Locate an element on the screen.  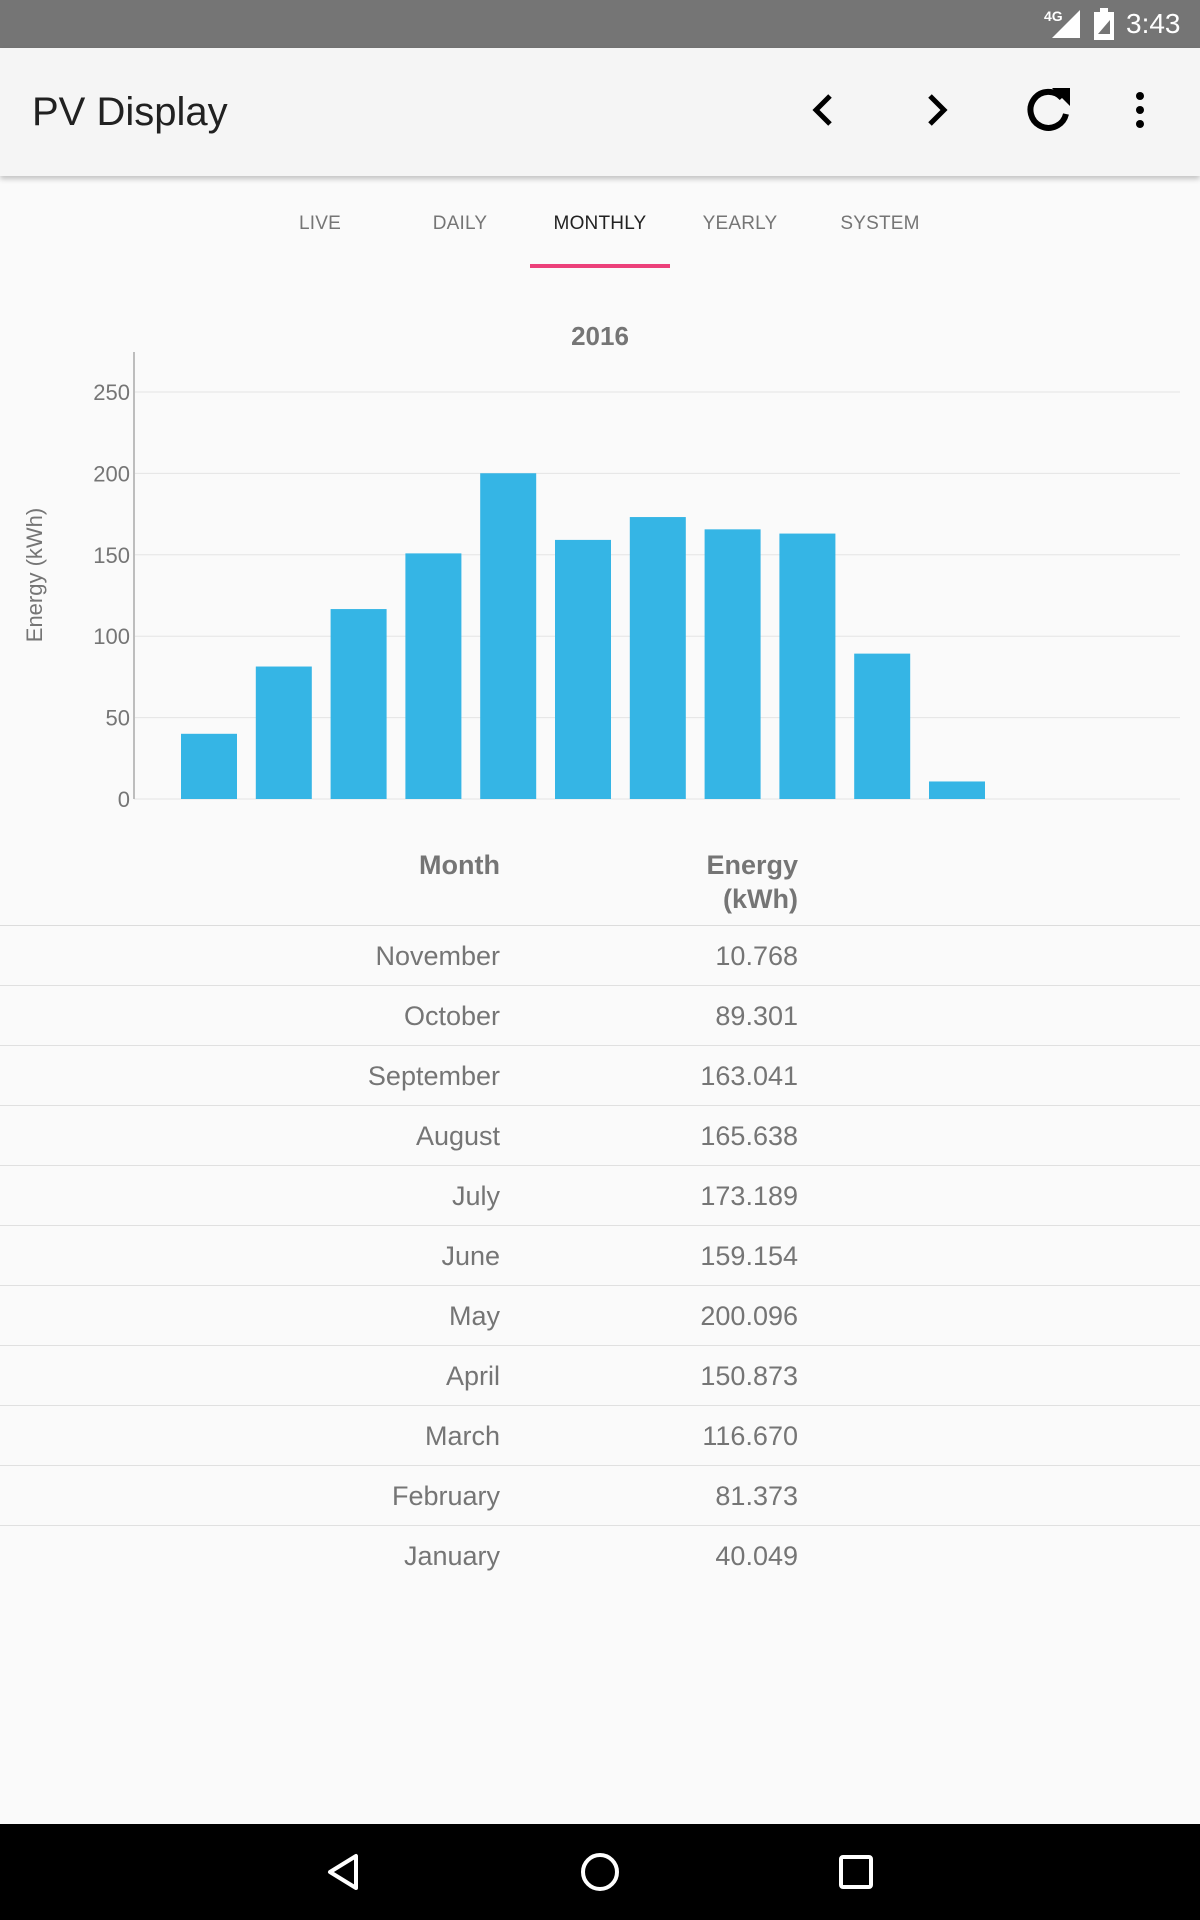
cell-month: October is located at coordinates (451, 1016).